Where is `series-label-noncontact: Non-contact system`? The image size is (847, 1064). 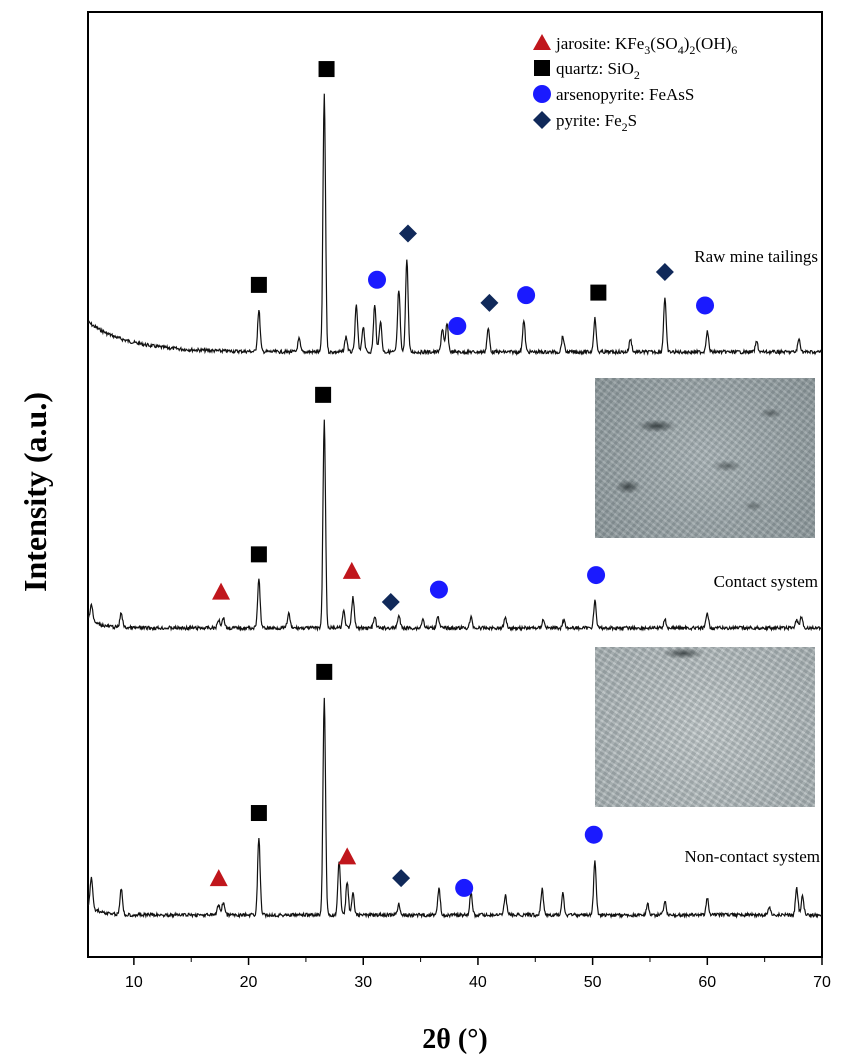
series-label-noncontact: Non-contact system is located at coordinates (753, 856).